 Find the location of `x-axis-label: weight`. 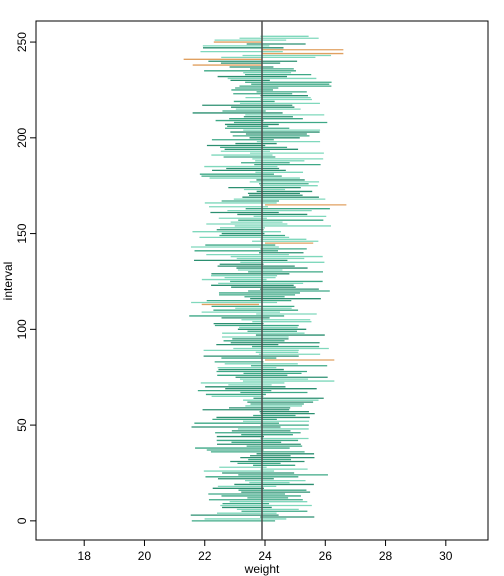

x-axis-label: weight is located at coordinates (262, 569).